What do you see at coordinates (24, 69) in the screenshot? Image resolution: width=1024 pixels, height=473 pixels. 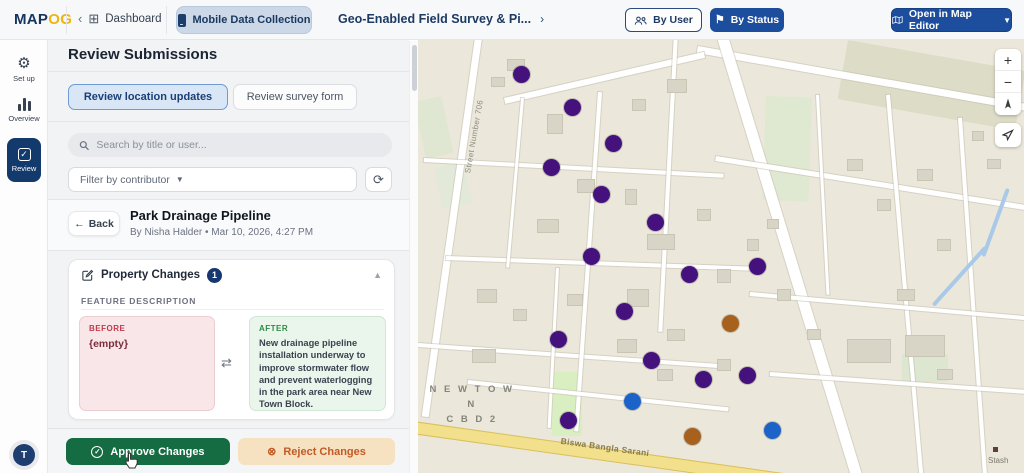 I see `sidebar-item-setup: ⚙ Set up` at bounding box center [24, 69].